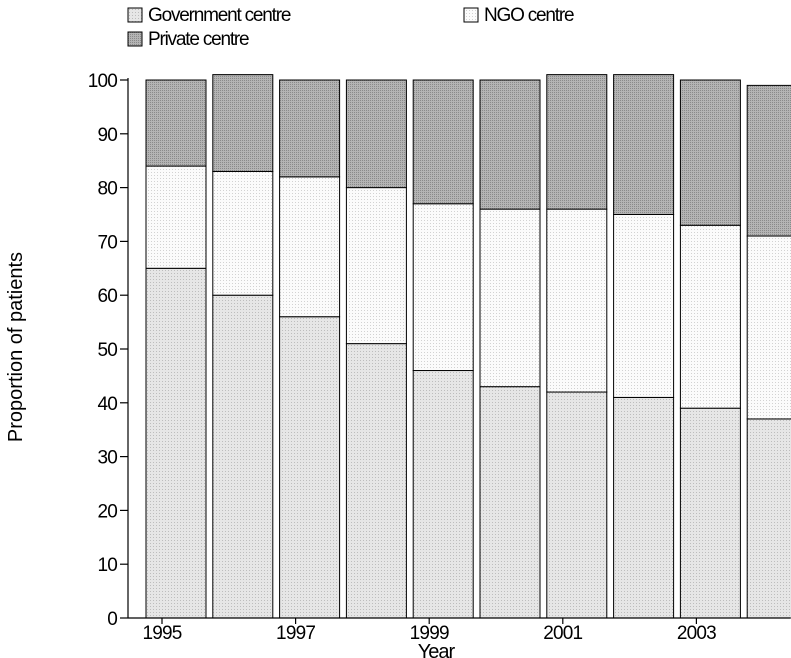  What do you see at coordinates (107, 296) in the screenshot?
I see `y-tick-label-60: 60` at bounding box center [107, 296].